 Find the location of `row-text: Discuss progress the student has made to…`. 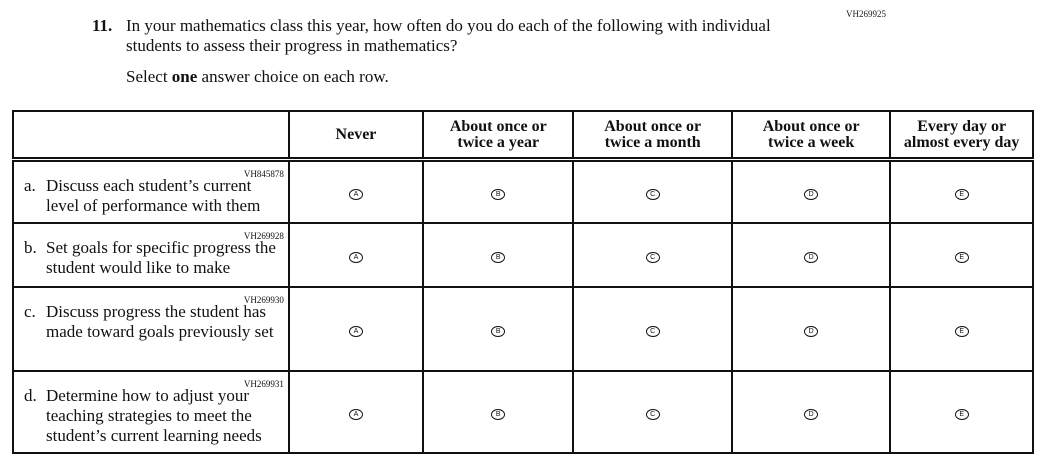

row-text: Discuss progress the student has made to… is located at coordinates (160, 321).